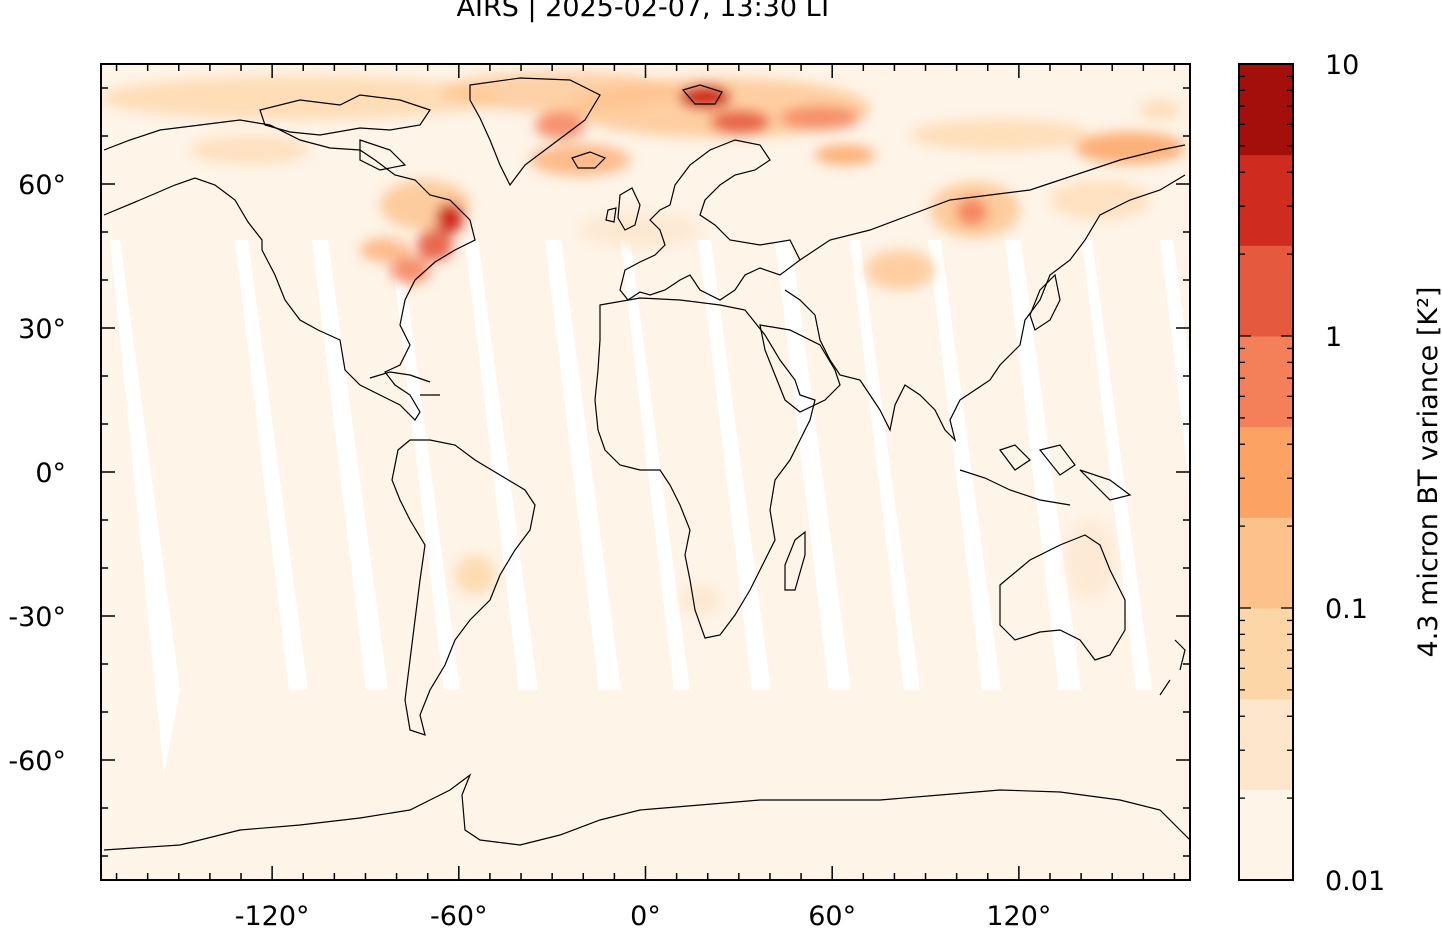 This screenshot has width=1442, height=930. Describe the element at coordinates (1346, 609) in the screenshot. I see `colorbar-tick-label: 0.1` at that location.